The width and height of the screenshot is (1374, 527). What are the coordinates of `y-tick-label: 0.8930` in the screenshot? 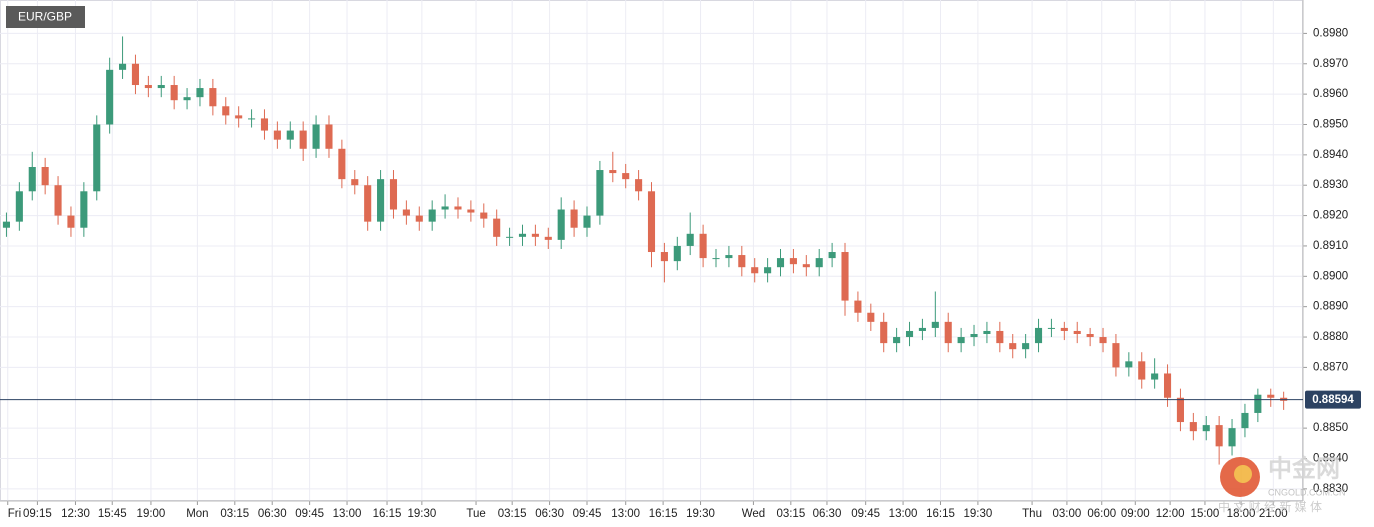 It's located at (1330, 185).